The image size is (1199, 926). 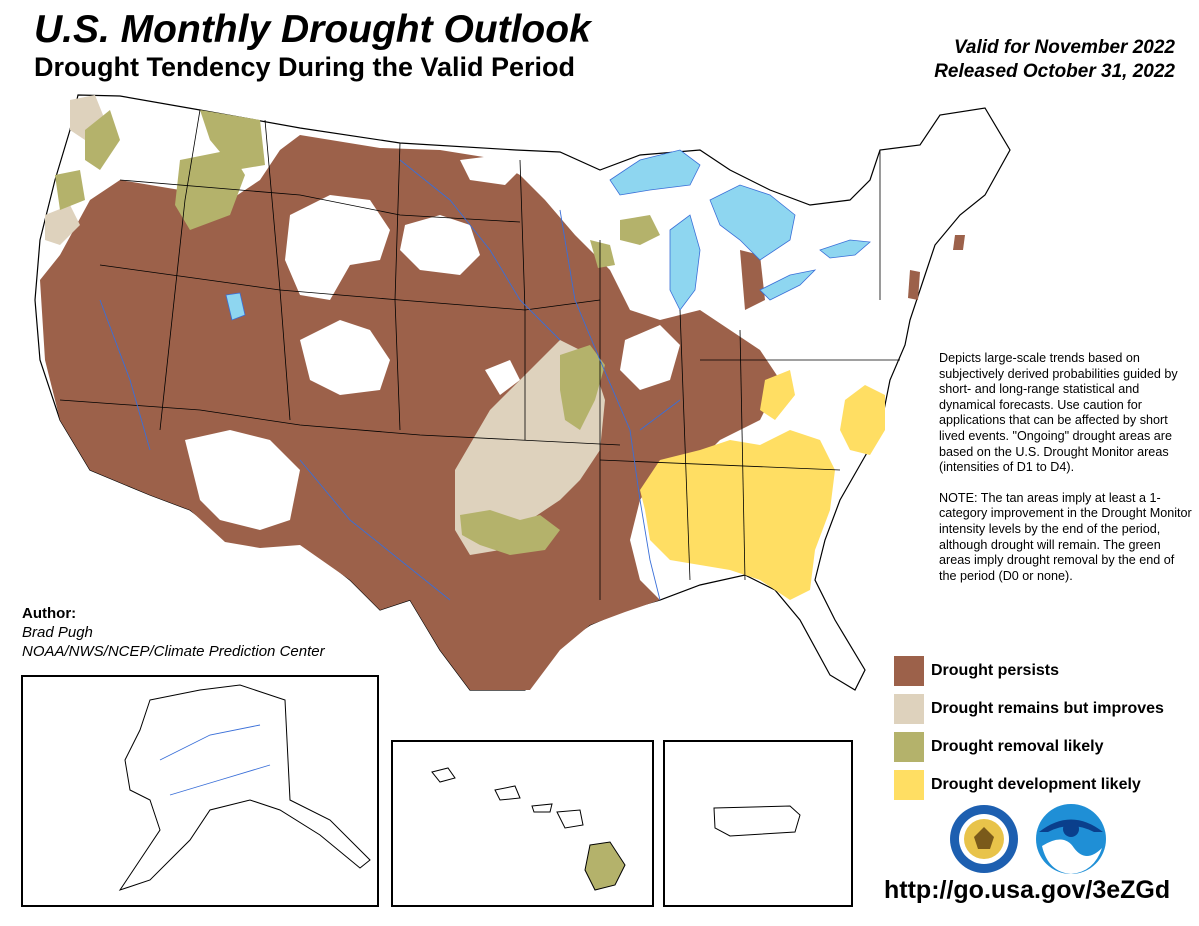 I want to click on alaska-outline, so click(x=244, y=787).